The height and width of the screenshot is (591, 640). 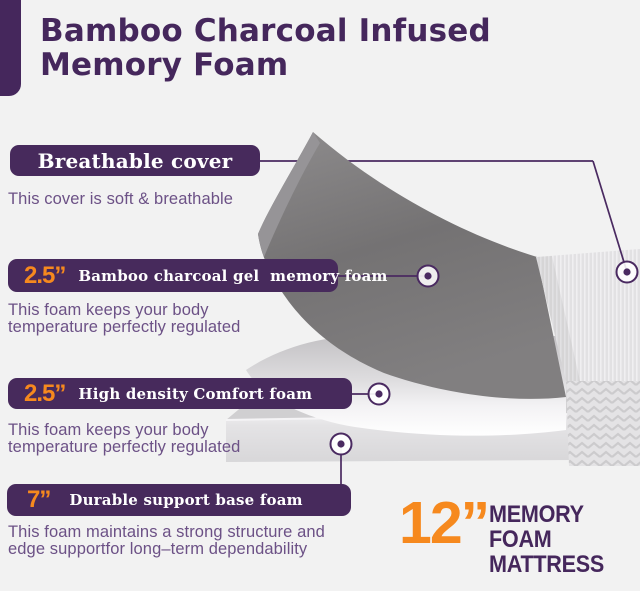 What do you see at coordinates (39, 499) in the screenshot?
I see `banner-base-foam-size: 7”` at bounding box center [39, 499].